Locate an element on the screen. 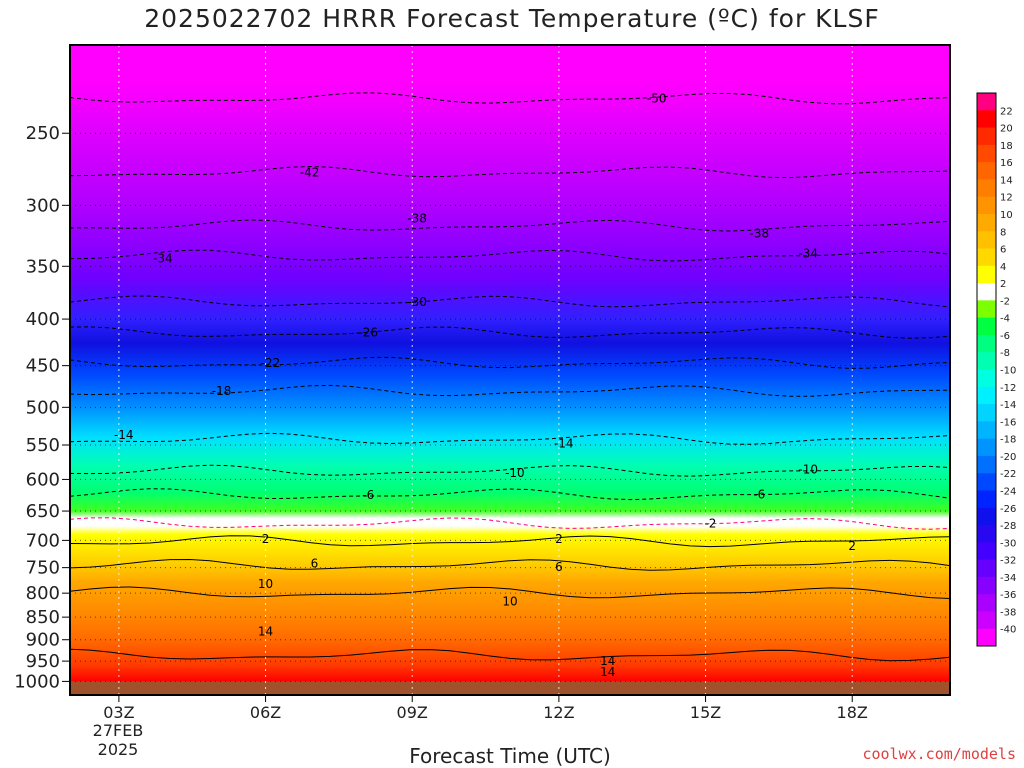 Image resolution: width=1024 pixels, height=768 pixels. colorbar-label: 20 is located at coordinates (1006, 129).